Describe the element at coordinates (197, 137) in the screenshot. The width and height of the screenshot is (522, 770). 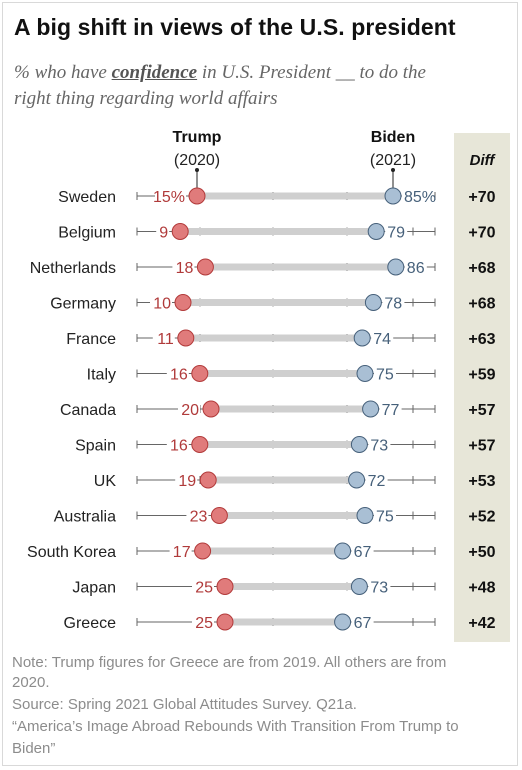
I see `trump-header-label: Trump` at that location.